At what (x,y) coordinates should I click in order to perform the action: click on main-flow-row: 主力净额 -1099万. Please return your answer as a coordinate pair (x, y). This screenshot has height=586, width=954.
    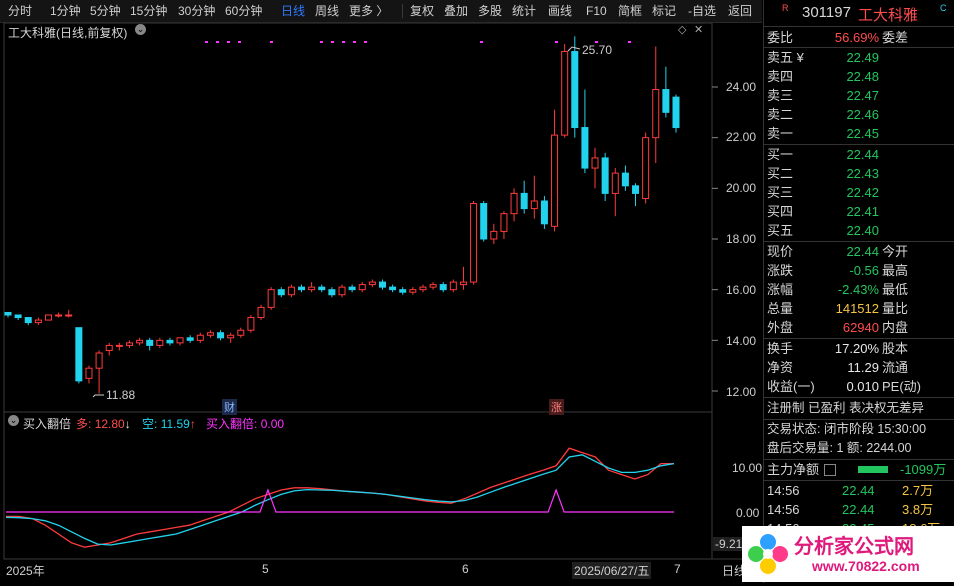
    Looking at the image, I should click on (857, 469).